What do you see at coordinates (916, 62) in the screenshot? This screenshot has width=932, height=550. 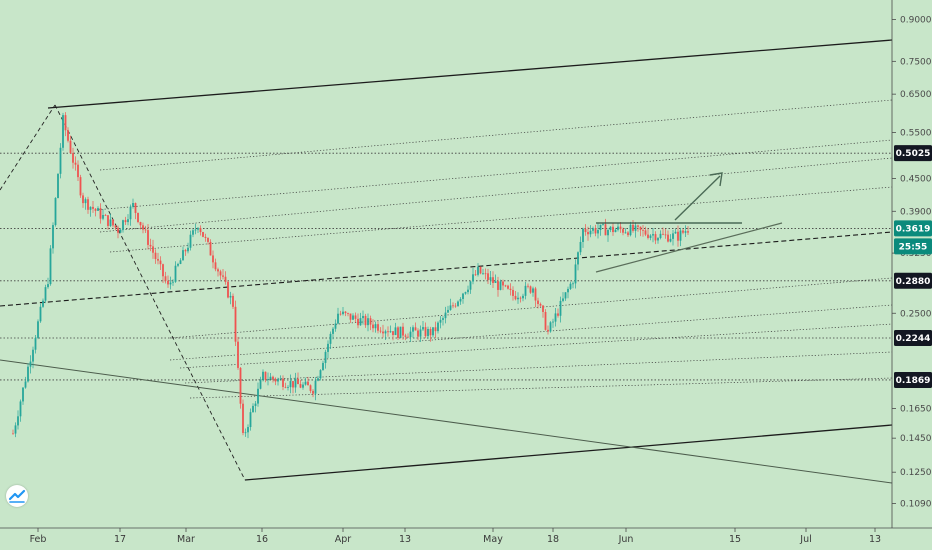 I see `y-tick-label: 0.7500` at bounding box center [916, 62].